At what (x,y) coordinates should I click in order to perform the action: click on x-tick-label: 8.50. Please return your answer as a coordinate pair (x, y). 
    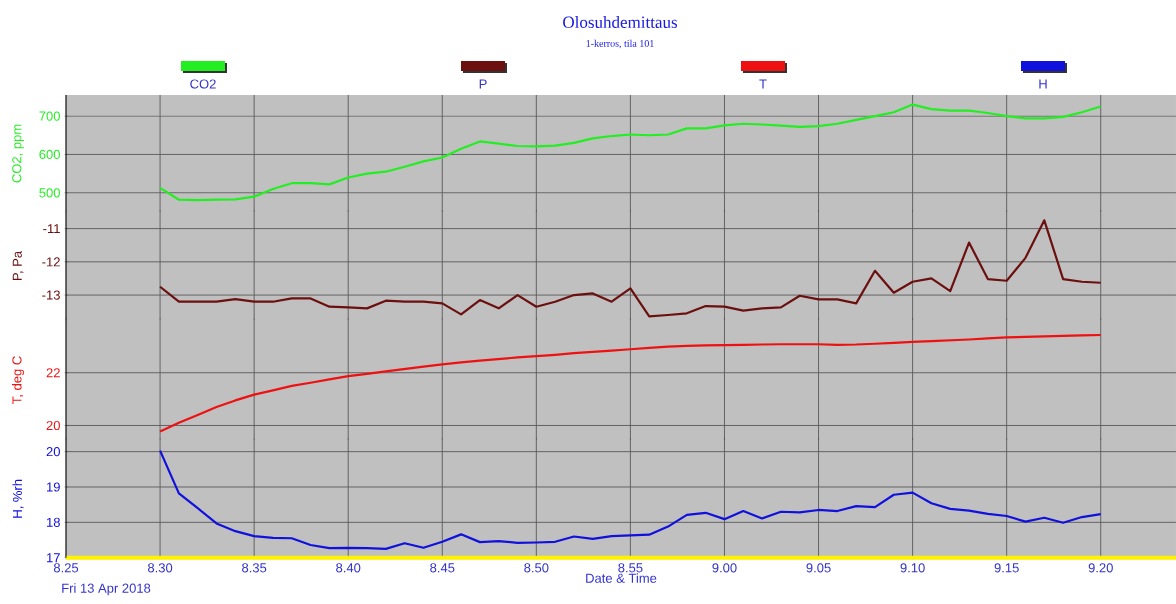
    Looking at the image, I should click on (536, 568).